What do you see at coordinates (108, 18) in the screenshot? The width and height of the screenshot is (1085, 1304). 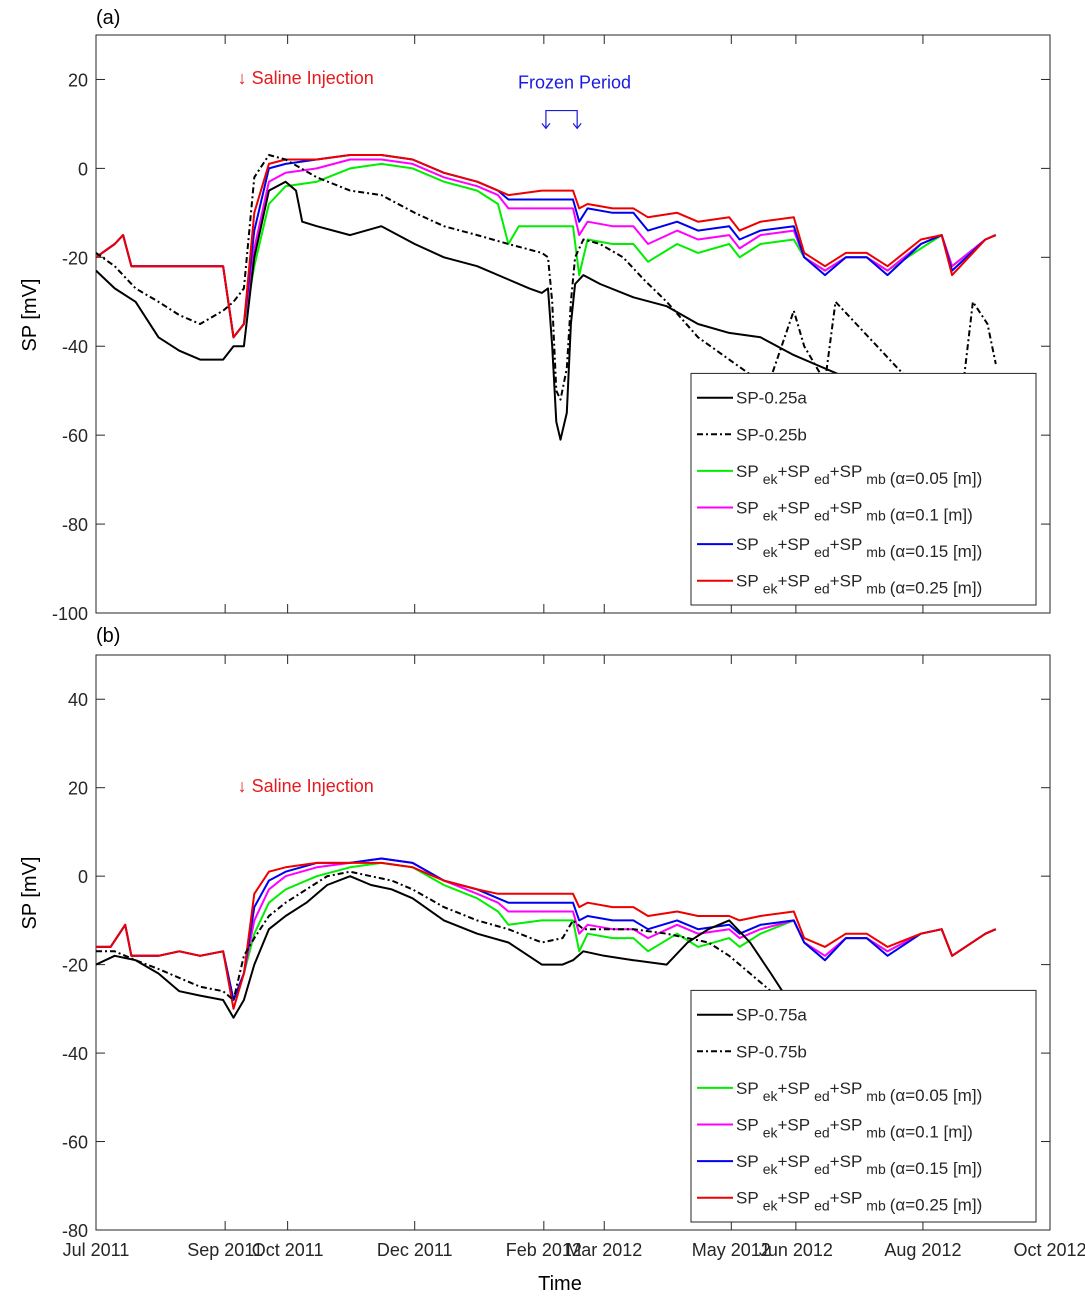 I see `panel-label-a: (a)` at bounding box center [108, 18].